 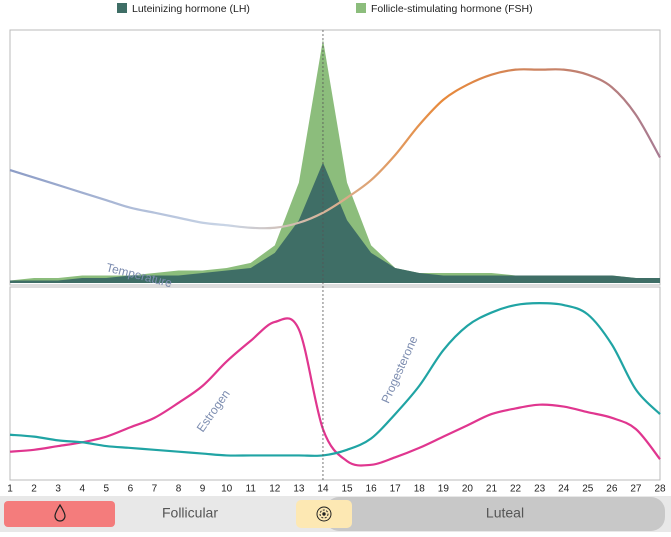 I want to click on x-tick-label: 9, so click(x=203, y=489).